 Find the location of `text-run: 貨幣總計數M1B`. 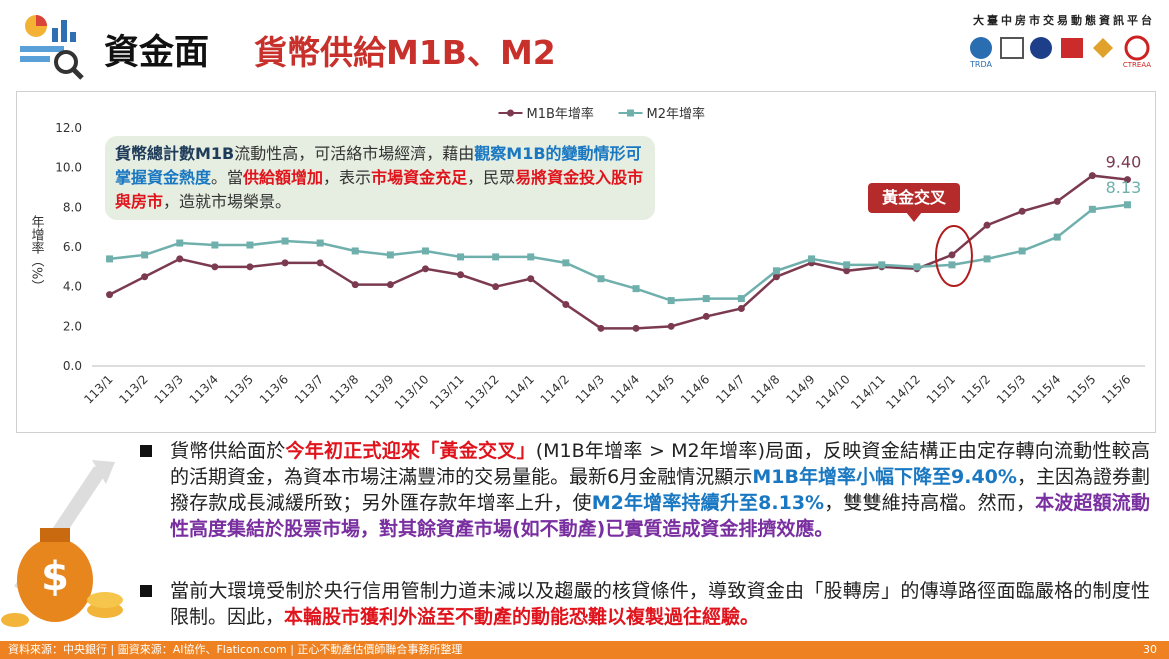

text-run: 貨幣總計數M1B is located at coordinates (175, 153).